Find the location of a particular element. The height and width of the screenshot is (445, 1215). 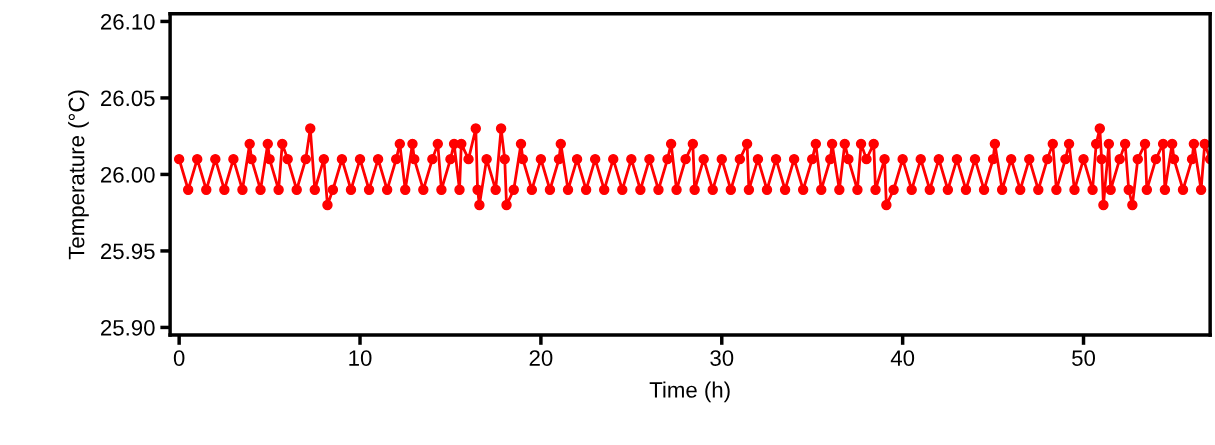

x-tick-label: 40 is located at coordinates (902, 358).